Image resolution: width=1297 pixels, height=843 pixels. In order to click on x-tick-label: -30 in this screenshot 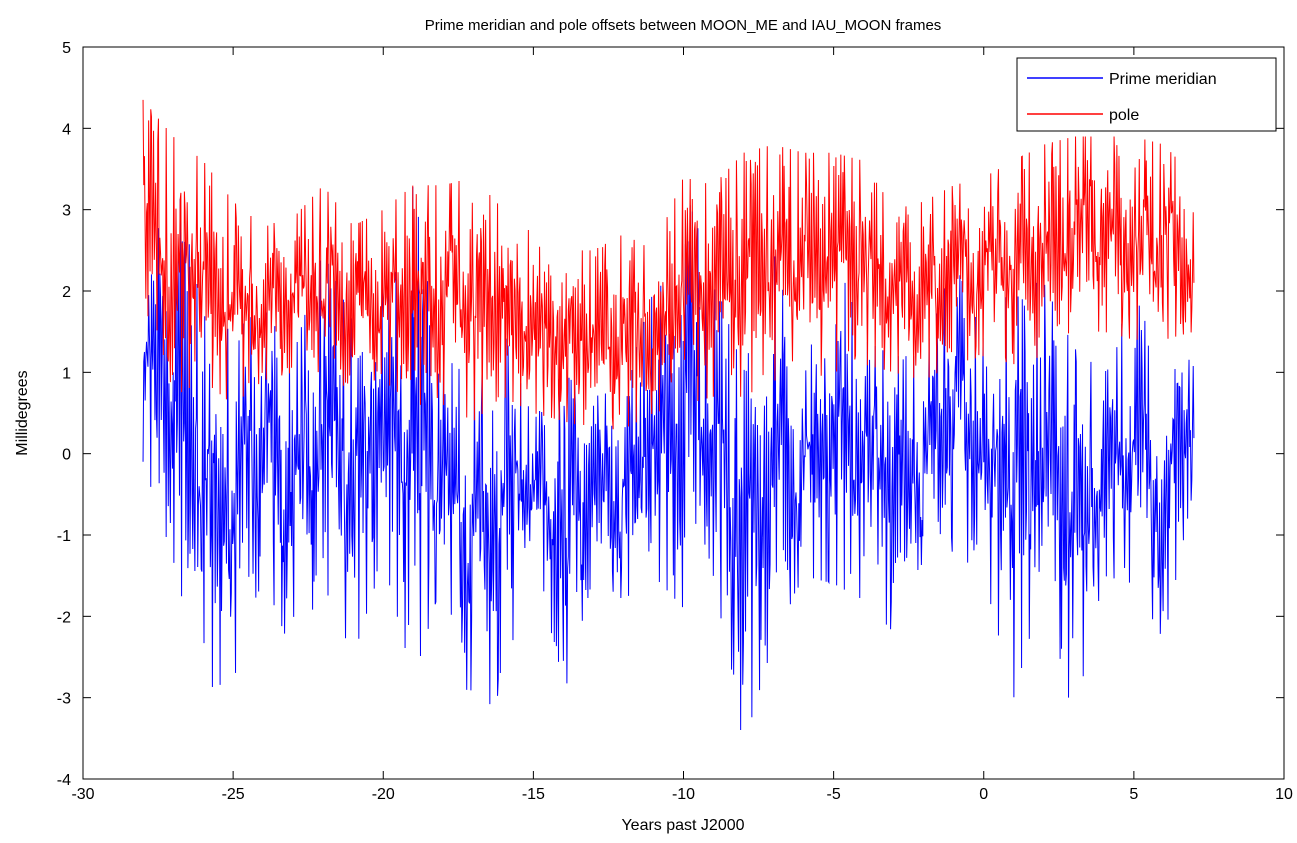, I will do `click(82, 794)`.